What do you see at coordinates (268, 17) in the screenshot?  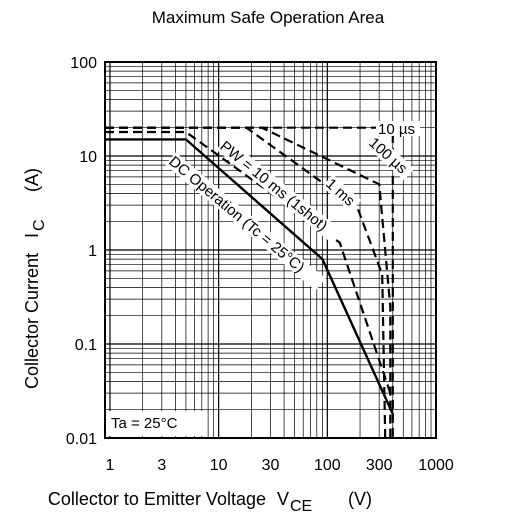 I see `chart-title: Maximum Safe Operation Area` at bounding box center [268, 17].